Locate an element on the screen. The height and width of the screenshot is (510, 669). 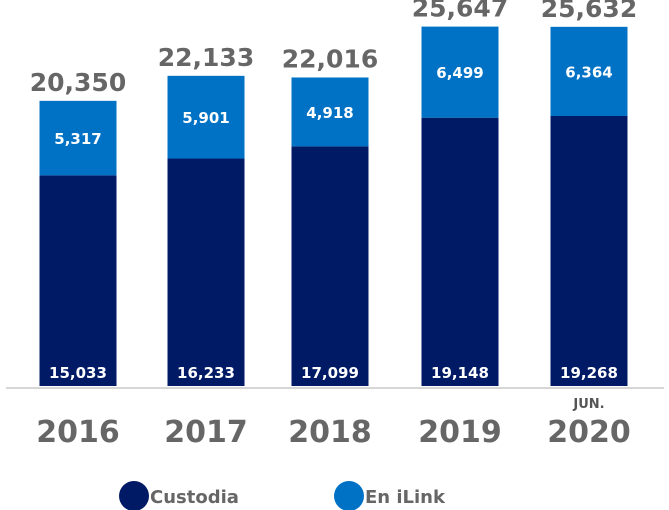
bar-custodia-2016 is located at coordinates (78, 280).